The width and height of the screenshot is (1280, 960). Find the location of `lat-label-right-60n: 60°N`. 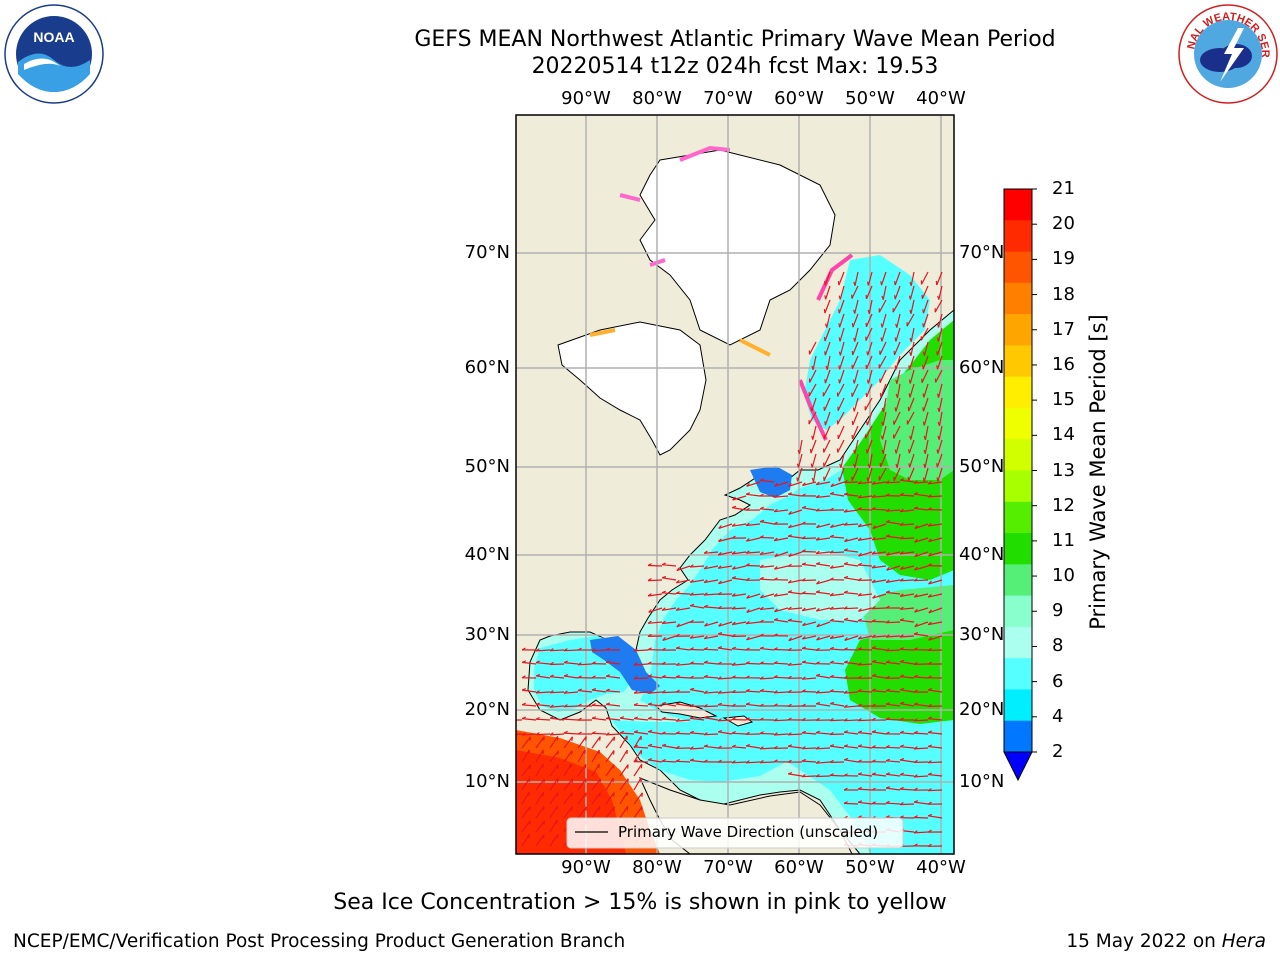

lat-label-right-60n: 60°N is located at coordinates (982, 367).